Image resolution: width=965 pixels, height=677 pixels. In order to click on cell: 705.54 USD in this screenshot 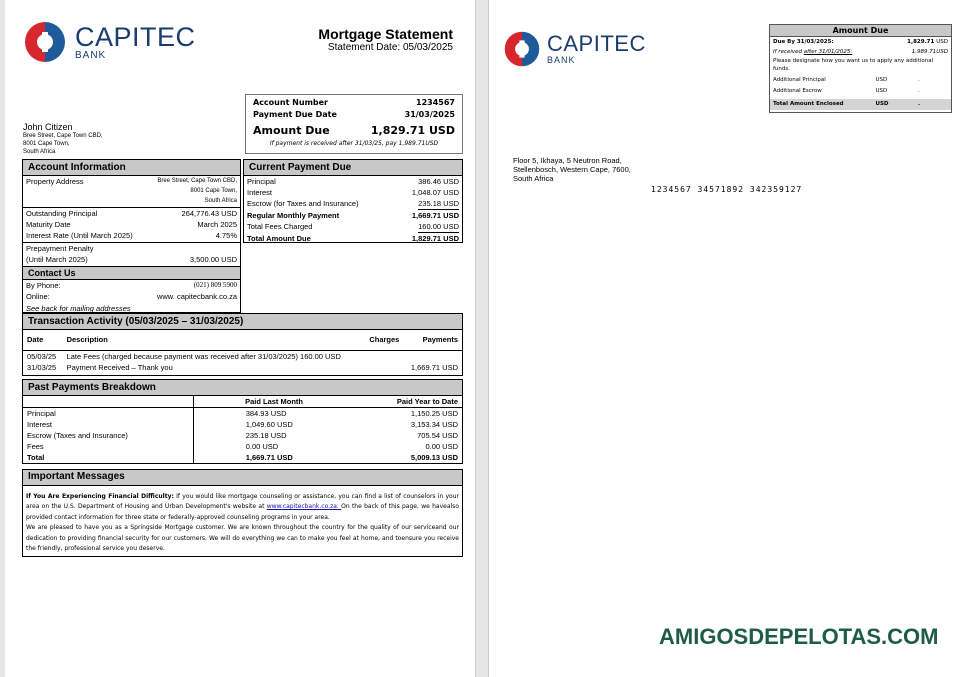, I will do `click(437, 435)`.